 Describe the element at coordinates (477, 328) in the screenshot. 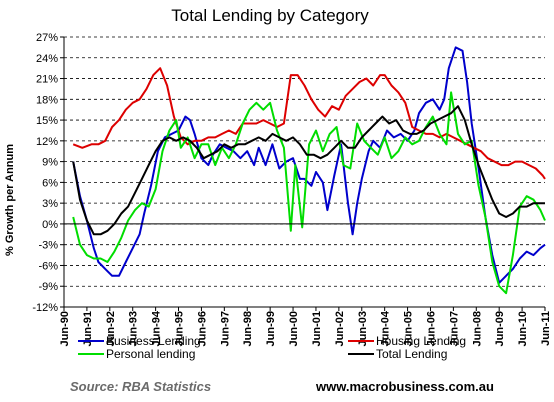

I see `x-tick-label: Jun-08` at that location.